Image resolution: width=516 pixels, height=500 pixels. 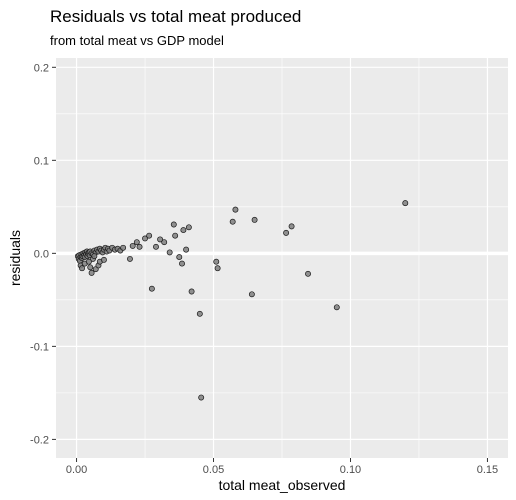 I want to click on y-tick-label: -0.1, so click(x=39, y=347).